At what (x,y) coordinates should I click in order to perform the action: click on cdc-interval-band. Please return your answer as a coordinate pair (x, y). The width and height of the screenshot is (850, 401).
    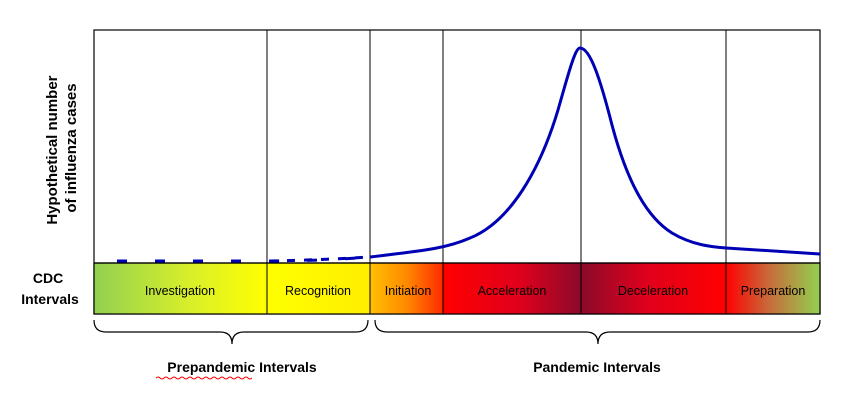
    Looking at the image, I should click on (457, 288).